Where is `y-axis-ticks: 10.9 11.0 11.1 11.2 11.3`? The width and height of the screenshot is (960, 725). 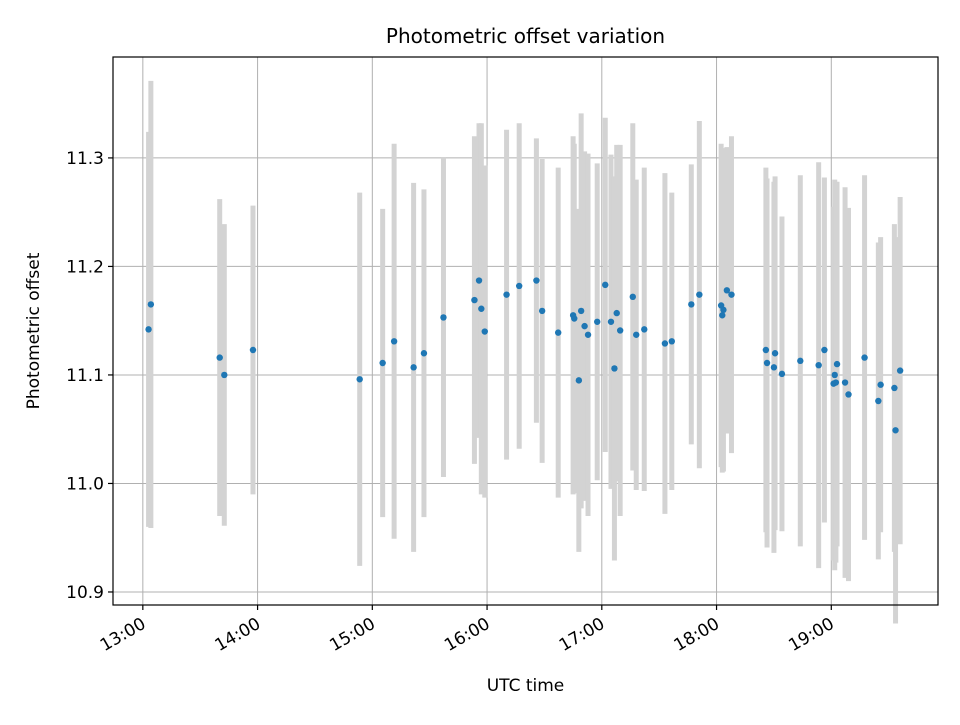 y-axis-ticks: 10.9 11.0 11.1 11.2 11.3 is located at coordinates (89, 376).